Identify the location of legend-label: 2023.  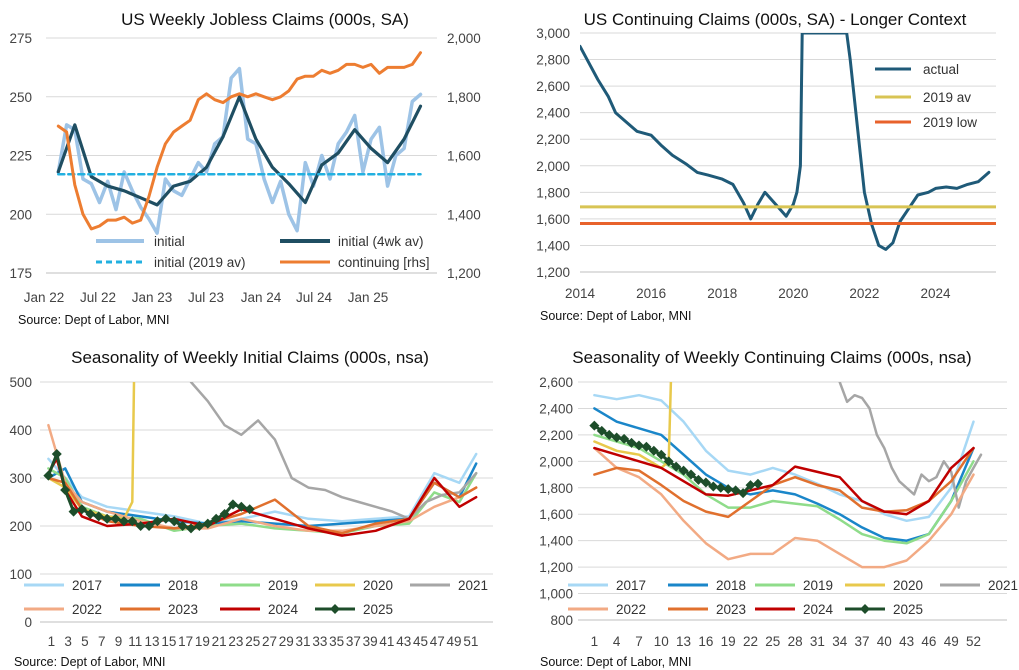
(731, 609).